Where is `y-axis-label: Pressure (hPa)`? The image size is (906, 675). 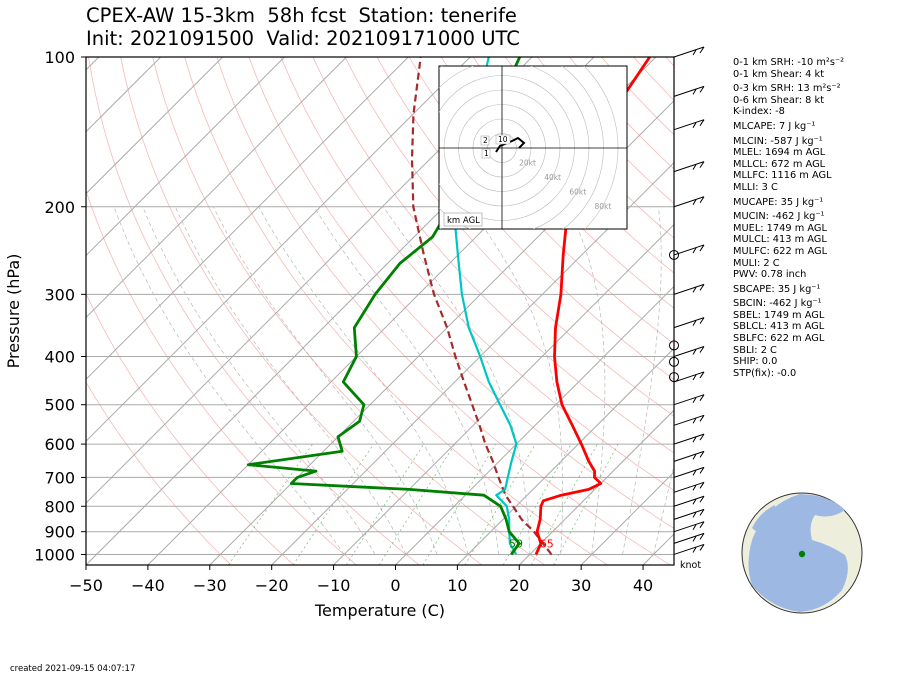 y-axis-label: Pressure (hPa) is located at coordinates (13, 311).